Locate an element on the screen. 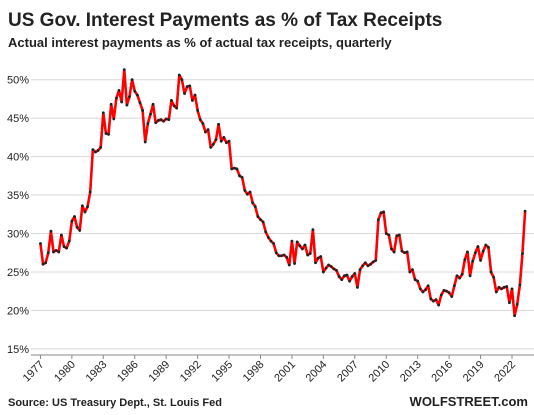 Image resolution: width=534 pixels, height=415 pixels. x-tick-label: 2010 is located at coordinates (380, 372).